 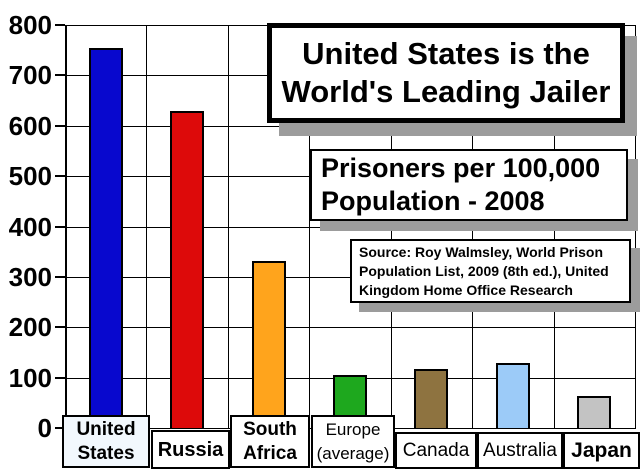 I want to click on category-label-line: (average), so click(x=353, y=453).